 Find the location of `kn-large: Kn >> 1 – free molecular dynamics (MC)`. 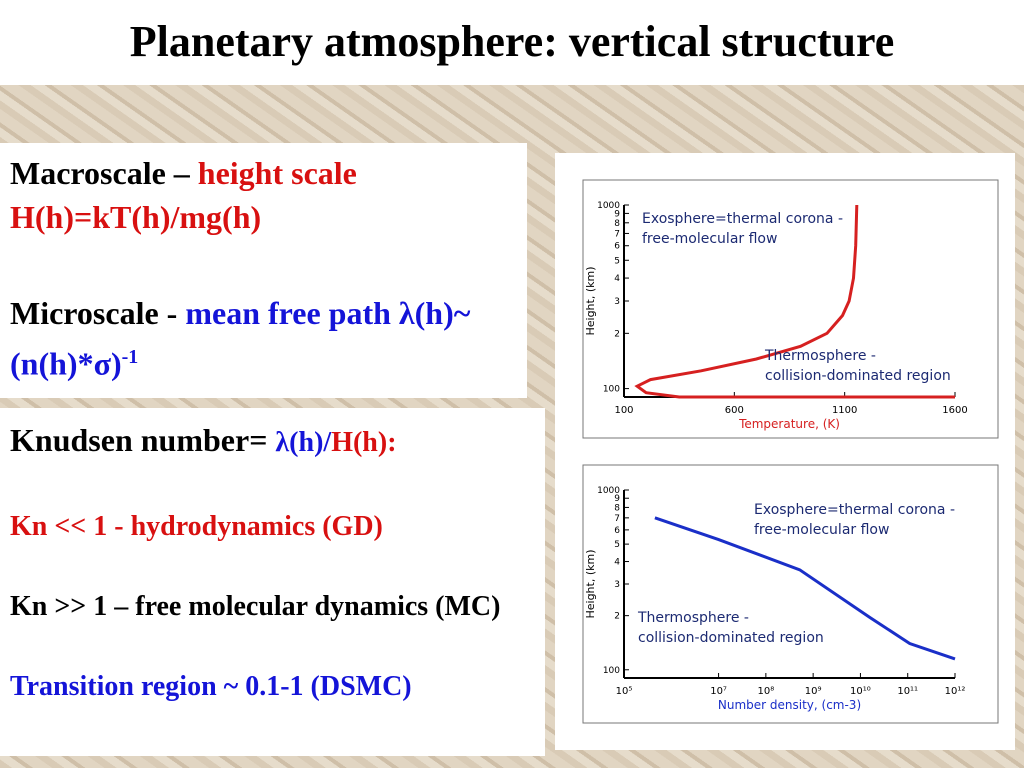

kn-large: Kn >> 1 – free molecular dynamics (MC) is located at coordinates (255, 606).